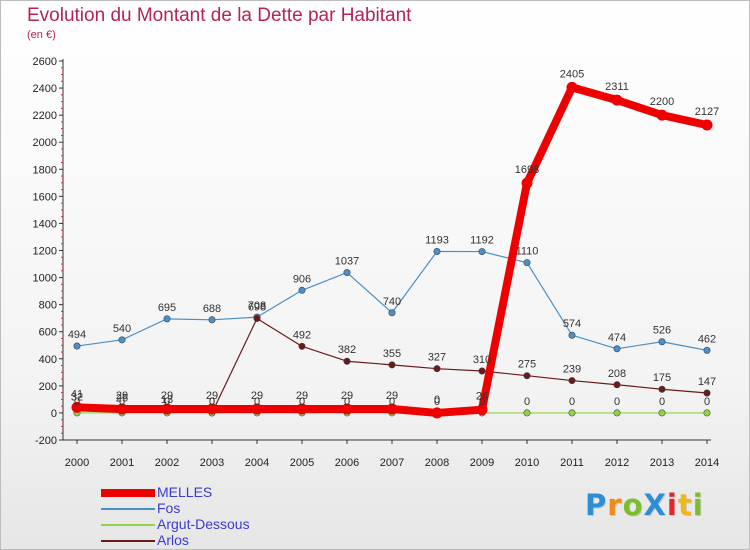 Image resolution: width=750 pixels, height=550 pixels. What do you see at coordinates (302, 463) in the screenshot?
I see `x-tick-label: 2005` at bounding box center [302, 463].